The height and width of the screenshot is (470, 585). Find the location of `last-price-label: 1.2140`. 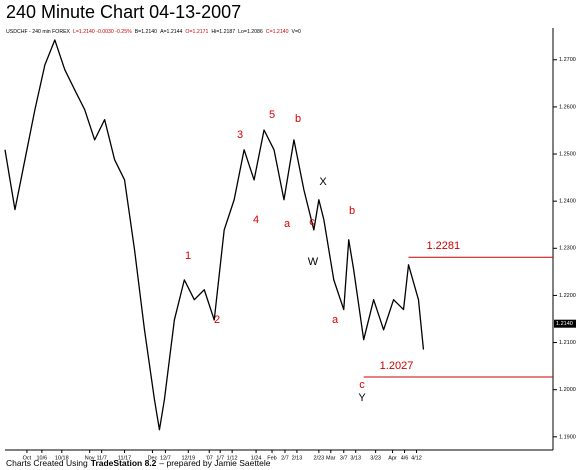

last-price-label: 1.2140 is located at coordinates (564, 324).